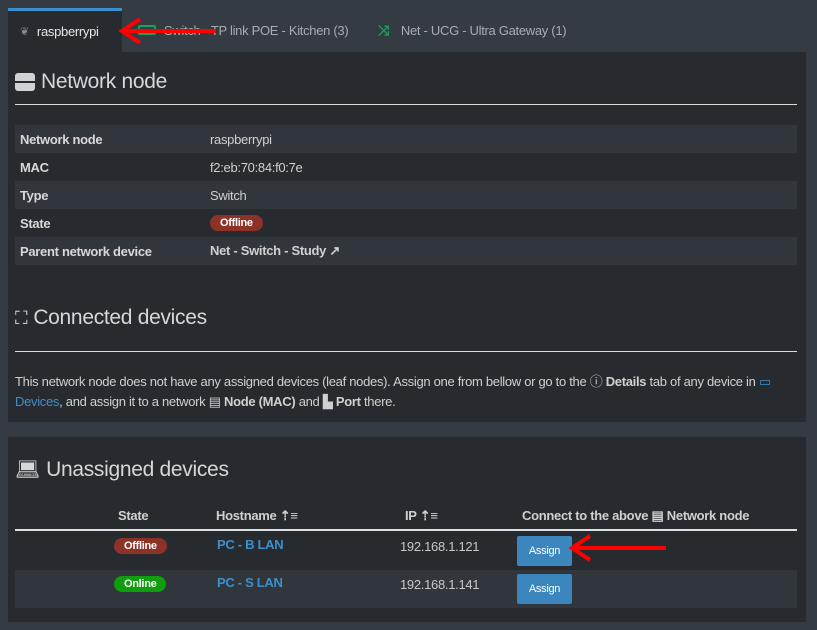  What do you see at coordinates (702, 381) in the screenshot?
I see `text: tab of any device in` at bounding box center [702, 381].